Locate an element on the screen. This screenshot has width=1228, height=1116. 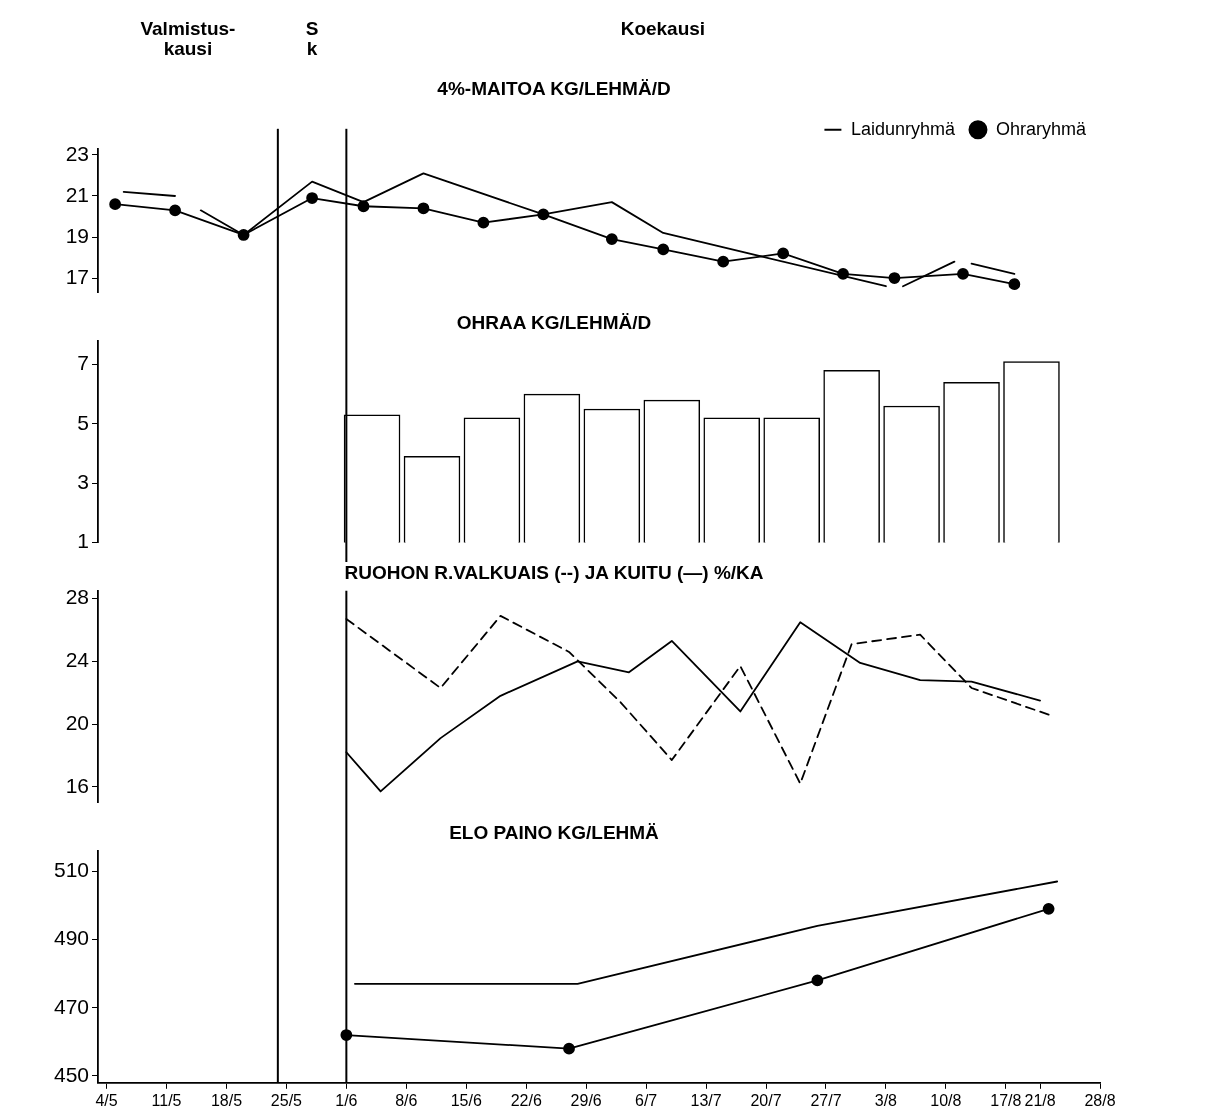
x-tick-label: 4/5 is located at coordinates (106, 1100).